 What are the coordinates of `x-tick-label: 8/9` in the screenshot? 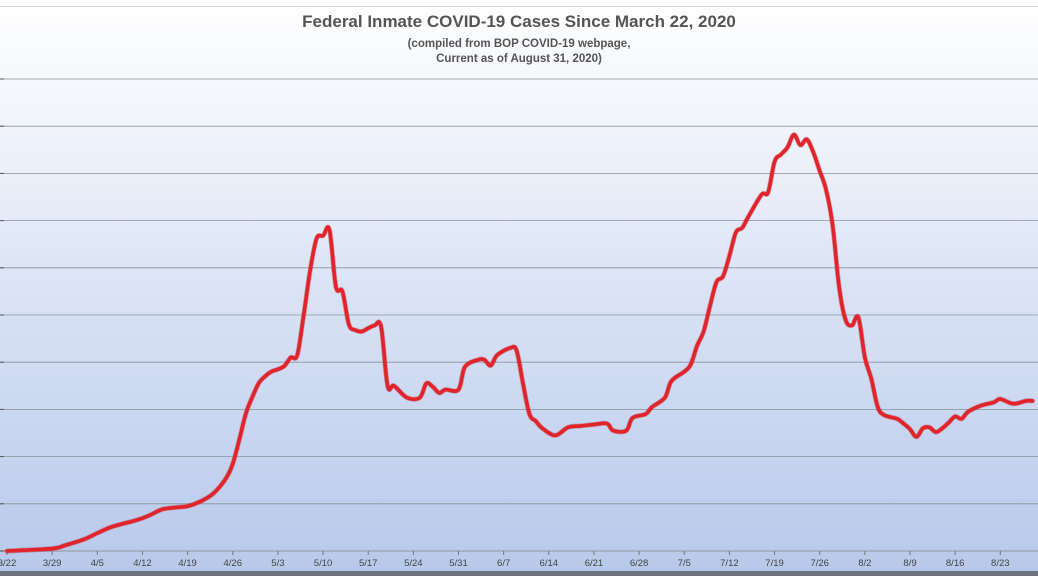 It's located at (909, 563).